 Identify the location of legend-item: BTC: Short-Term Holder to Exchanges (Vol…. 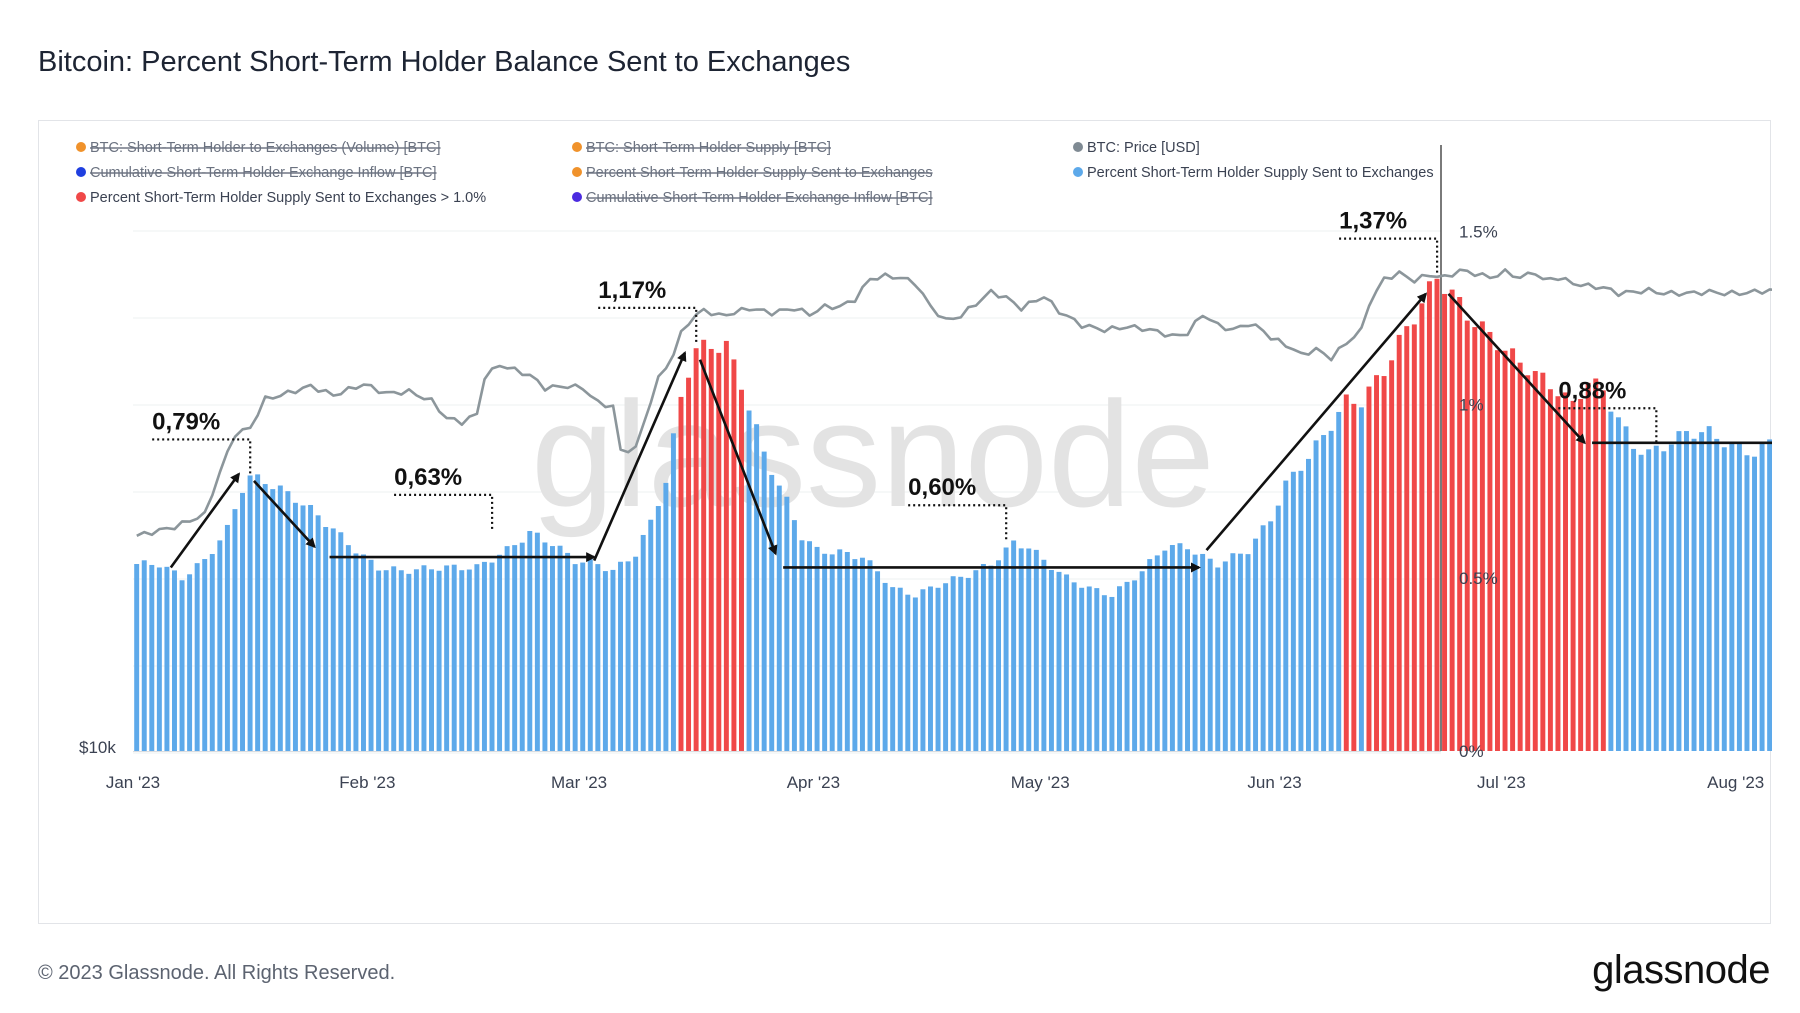
(265, 148).